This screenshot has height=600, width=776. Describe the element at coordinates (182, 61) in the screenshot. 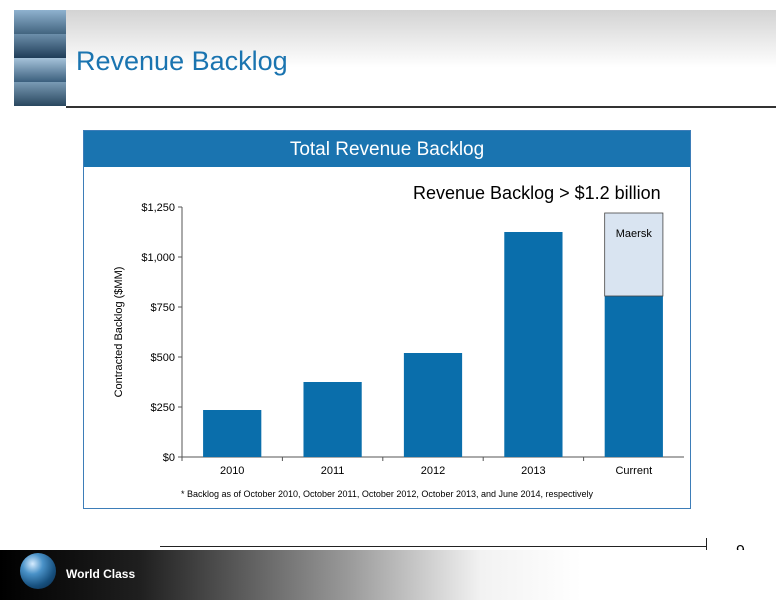

I see `slide-title: Revenue Backlog` at that location.